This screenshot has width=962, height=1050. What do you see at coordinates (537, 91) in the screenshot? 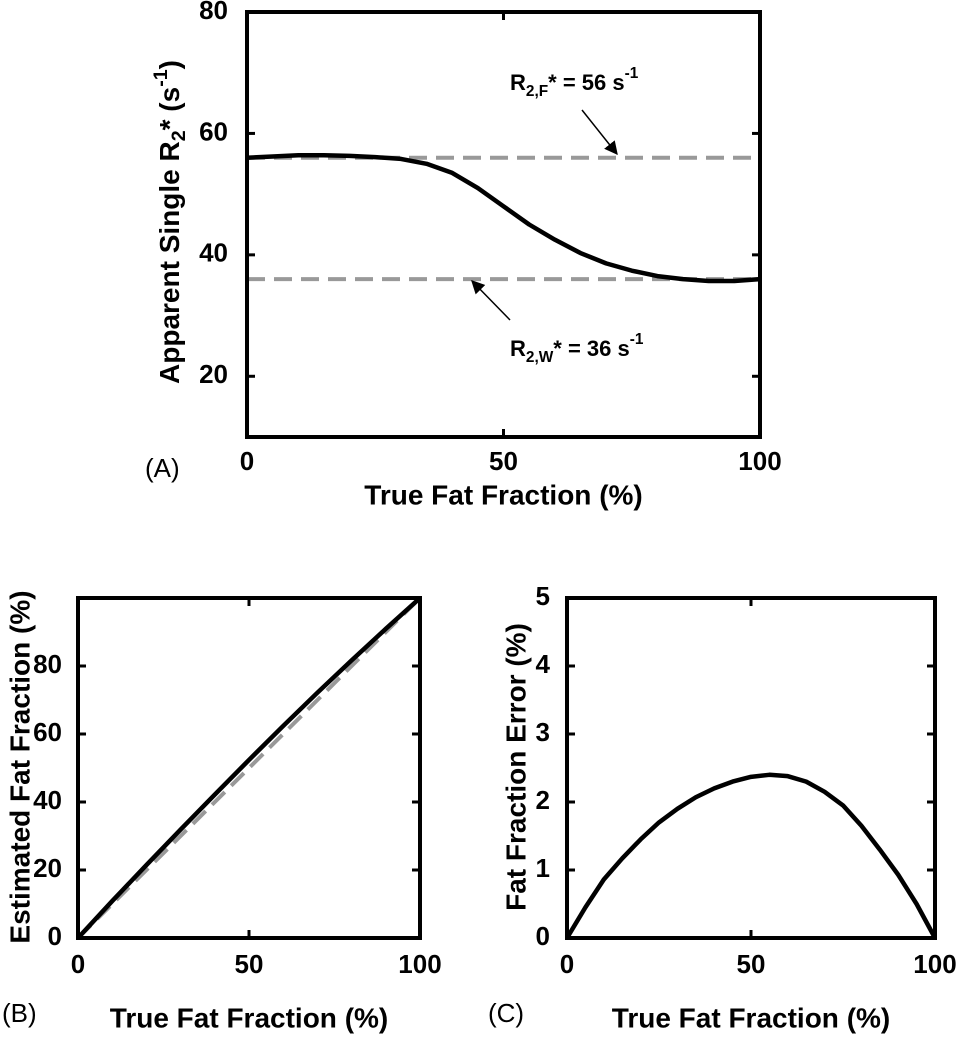
I see `label-part: 2,F` at bounding box center [537, 91].